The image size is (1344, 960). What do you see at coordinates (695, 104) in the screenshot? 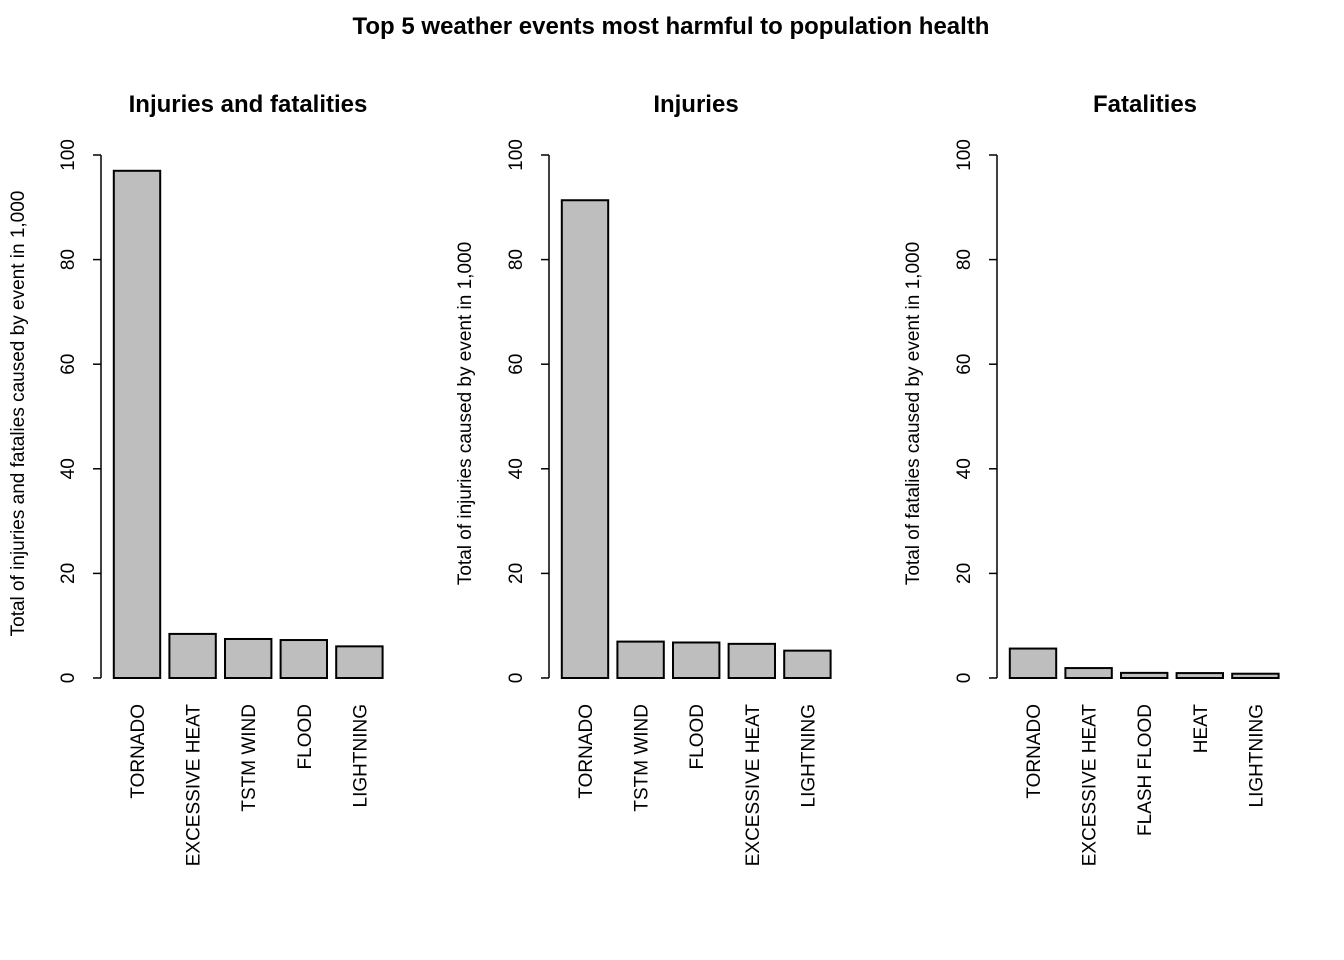
I see `panel-title: Injuries` at bounding box center [695, 104].